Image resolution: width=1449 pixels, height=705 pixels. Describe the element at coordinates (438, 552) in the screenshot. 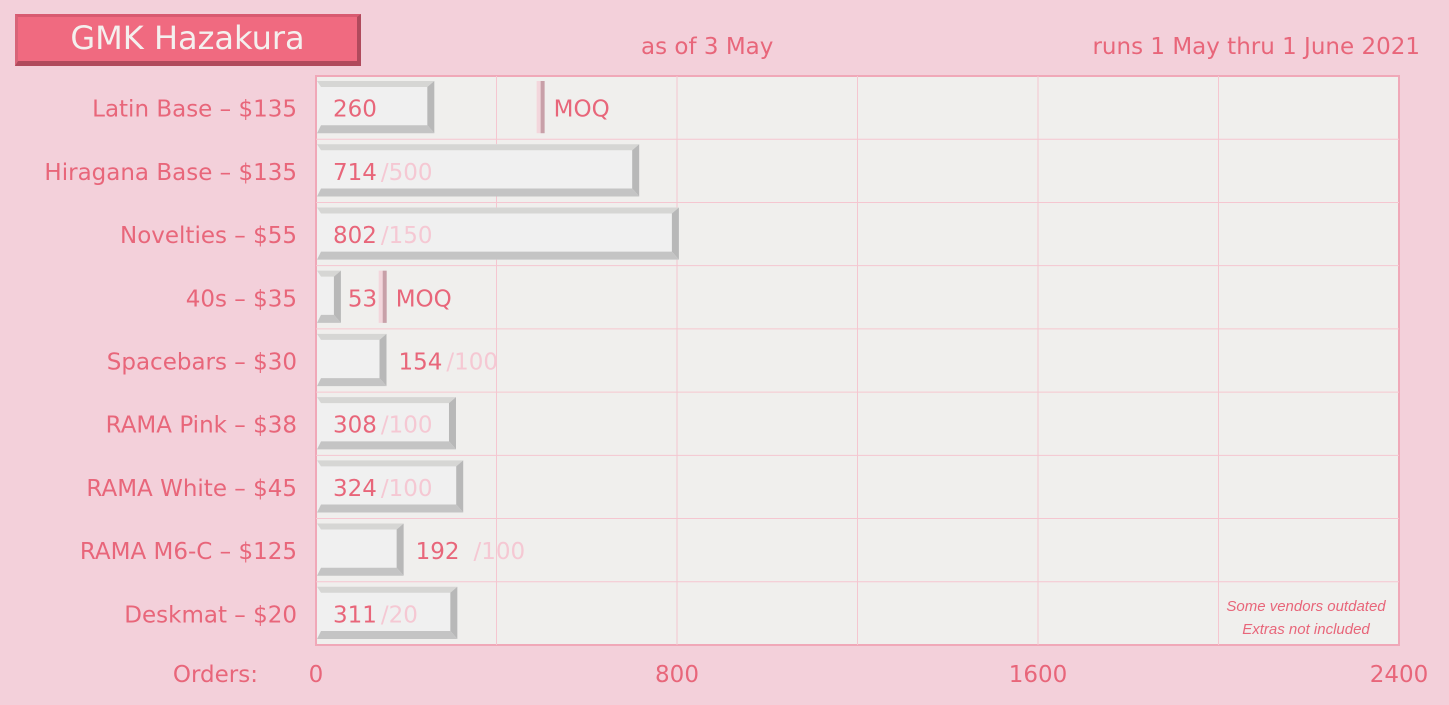

I see `value: 192` at that location.